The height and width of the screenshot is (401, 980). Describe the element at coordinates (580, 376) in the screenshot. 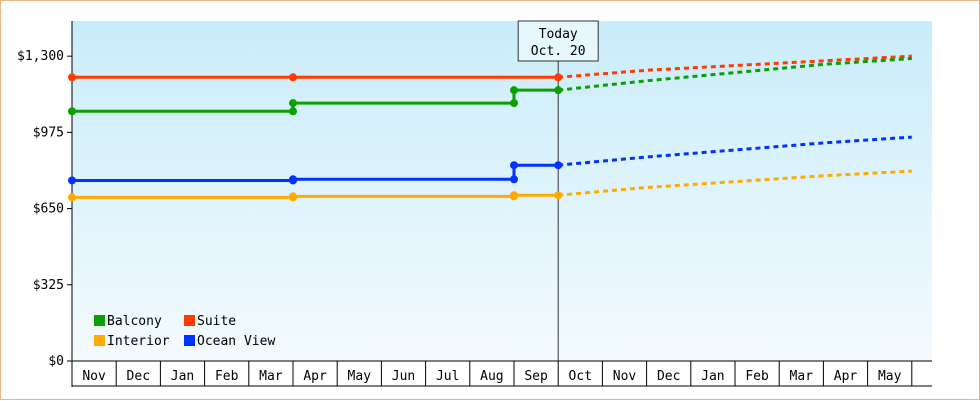

I see `x-tick-label: Oct` at that location.